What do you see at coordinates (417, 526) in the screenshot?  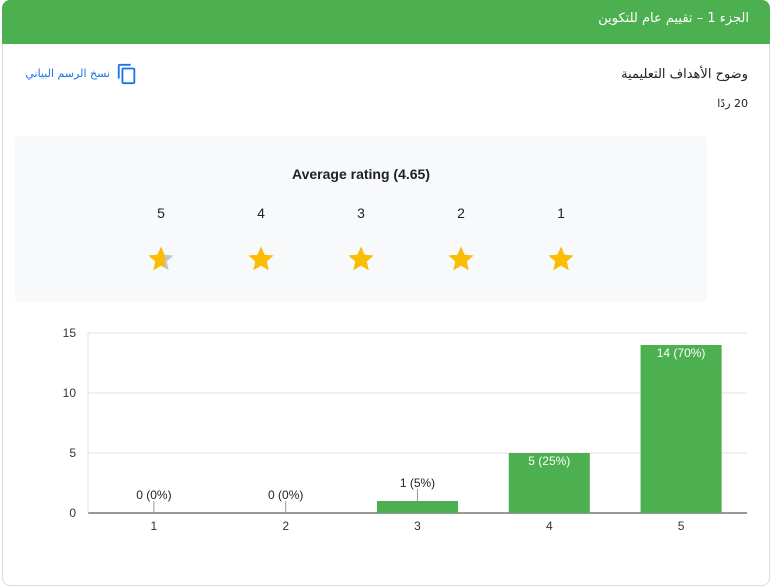 I see `x-tick-label: 3` at bounding box center [417, 526].